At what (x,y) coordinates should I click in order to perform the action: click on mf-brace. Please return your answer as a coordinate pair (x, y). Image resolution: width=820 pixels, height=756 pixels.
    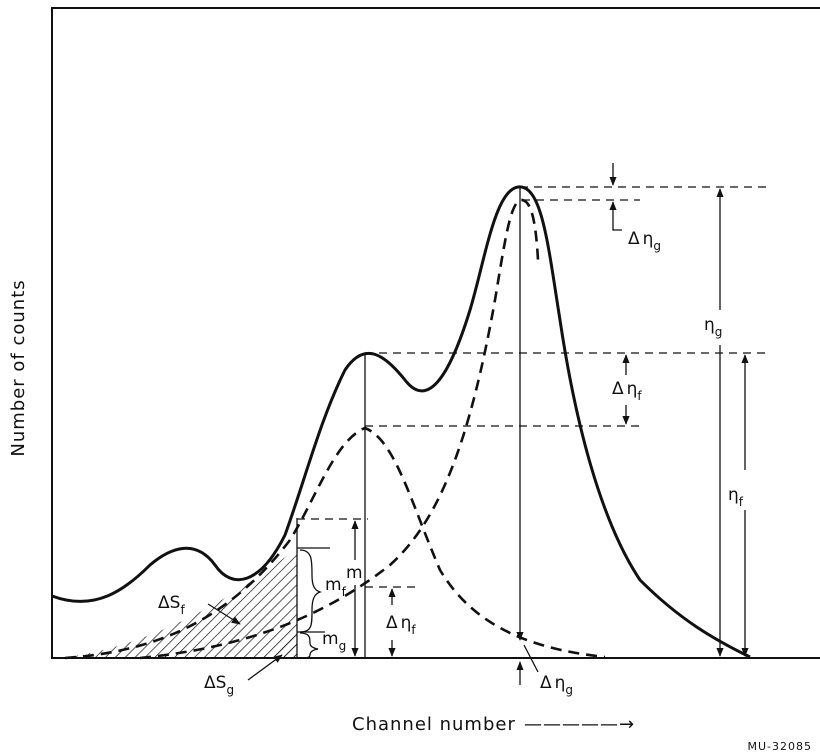
    Looking at the image, I should click on (311, 591).